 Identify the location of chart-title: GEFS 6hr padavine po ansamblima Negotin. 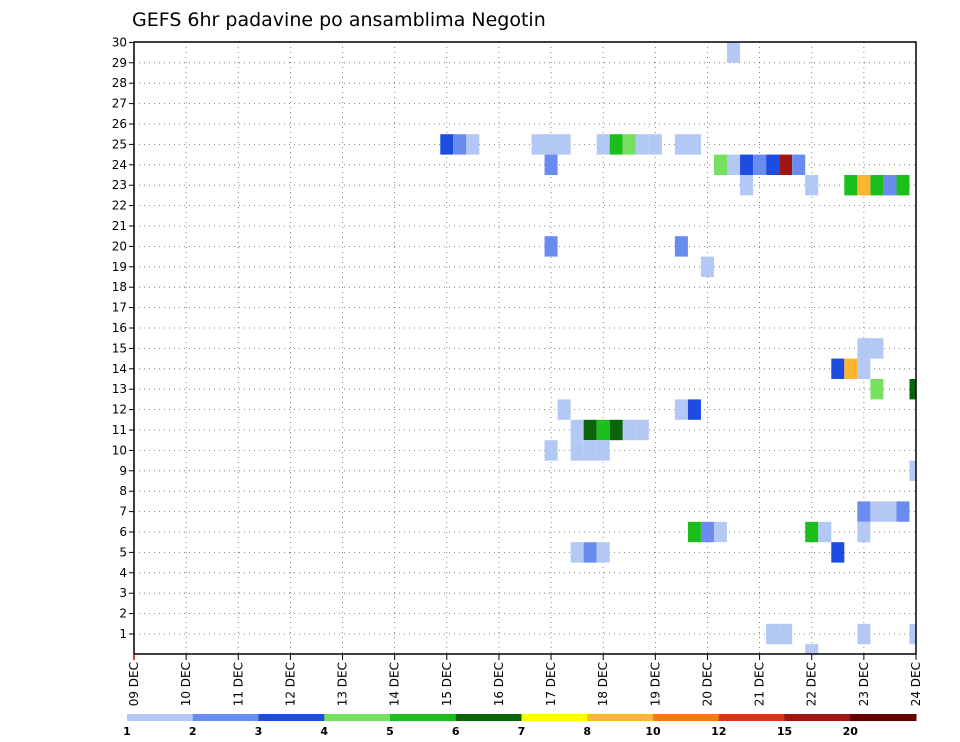
(339, 20).